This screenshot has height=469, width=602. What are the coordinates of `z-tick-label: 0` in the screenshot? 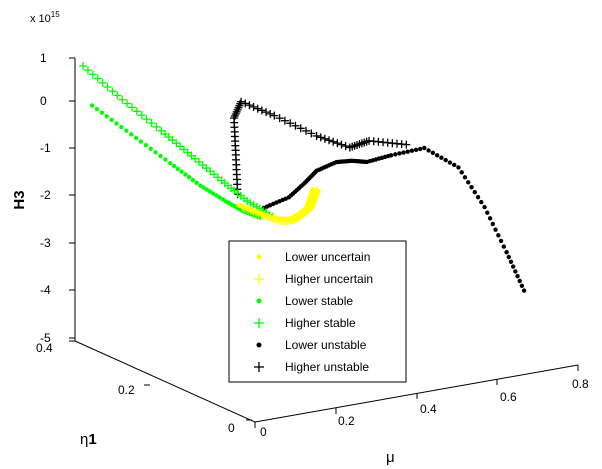 It's located at (43, 101).